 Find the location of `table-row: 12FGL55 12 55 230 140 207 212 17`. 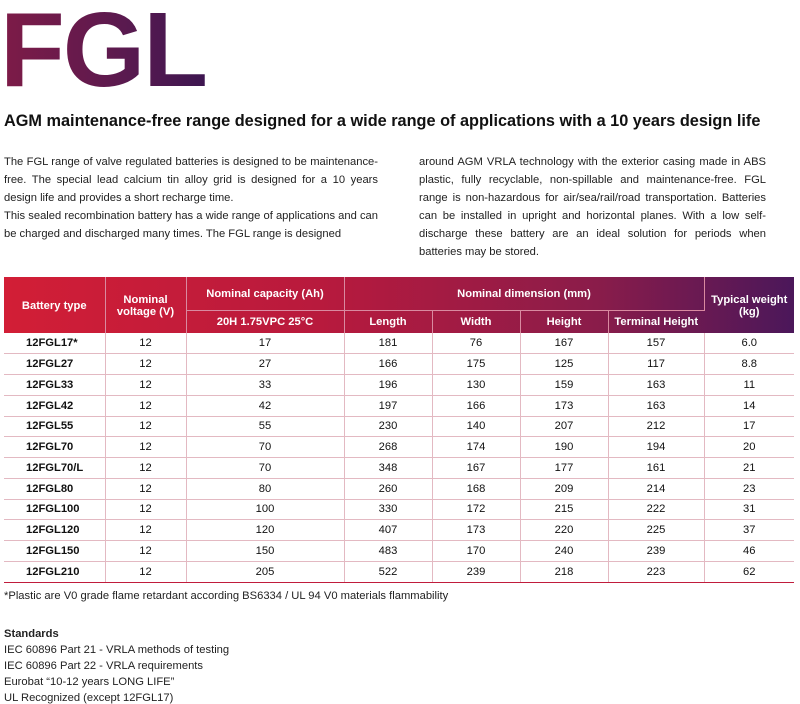

table-row: 12FGL55 12 55 230 140 207 212 17 is located at coordinates (399, 427).